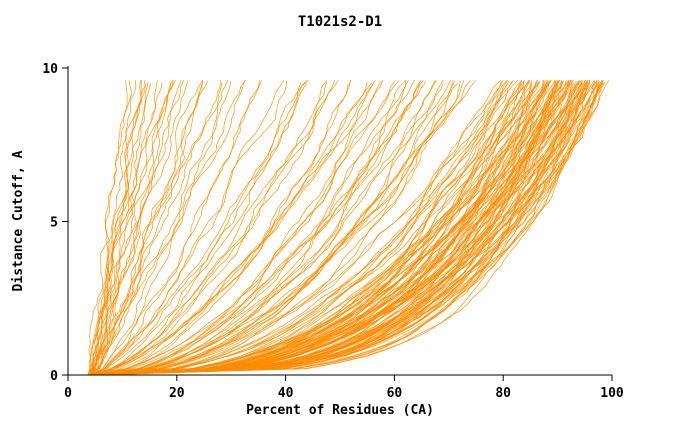 Image resolution: width=680 pixels, height=440 pixels. I want to click on chart-title: T1021s2-D1, so click(340, 22).